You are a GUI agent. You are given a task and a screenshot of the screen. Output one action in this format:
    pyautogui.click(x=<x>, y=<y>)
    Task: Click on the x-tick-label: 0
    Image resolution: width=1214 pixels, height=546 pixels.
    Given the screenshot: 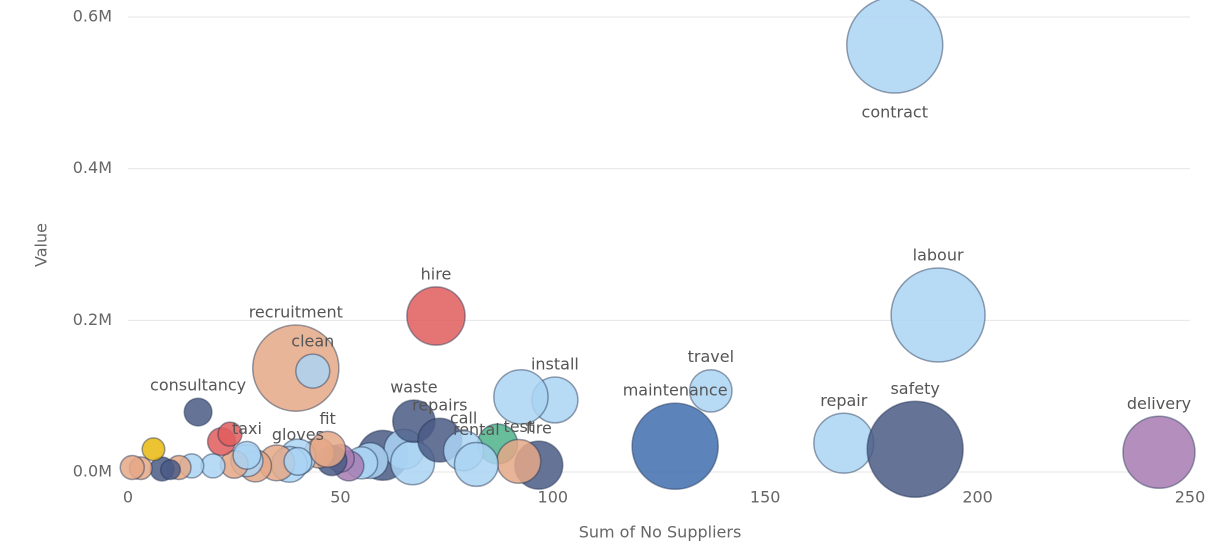 What is the action you would take?
    pyautogui.click(x=128, y=497)
    